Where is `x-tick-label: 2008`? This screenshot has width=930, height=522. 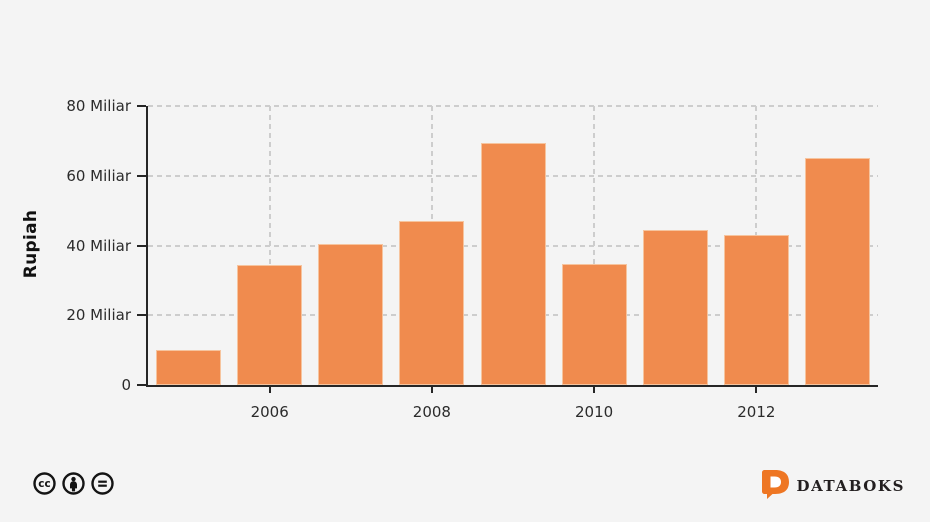
x-tick-label: 2008 is located at coordinates (431, 412).